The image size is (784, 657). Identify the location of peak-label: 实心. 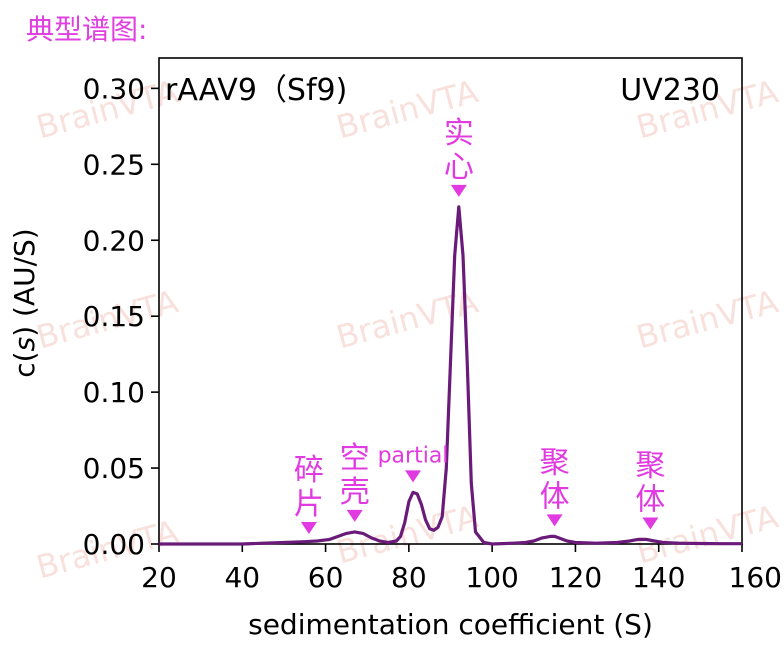
(459, 150).